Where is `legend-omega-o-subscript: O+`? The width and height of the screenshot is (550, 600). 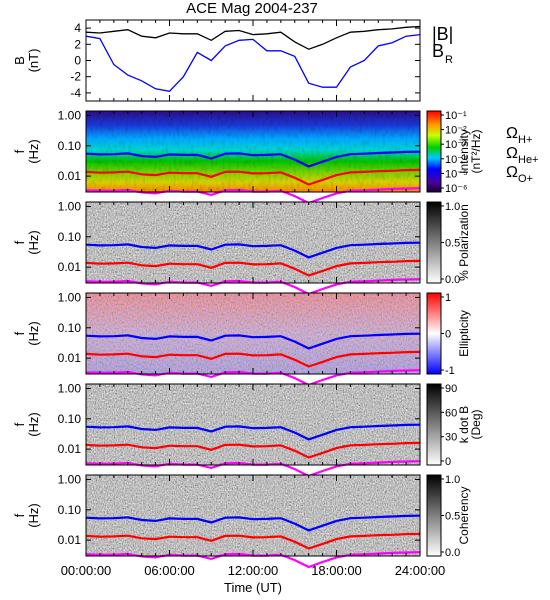 legend-omega-o-subscript: O+ is located at coordinates (525, 179).